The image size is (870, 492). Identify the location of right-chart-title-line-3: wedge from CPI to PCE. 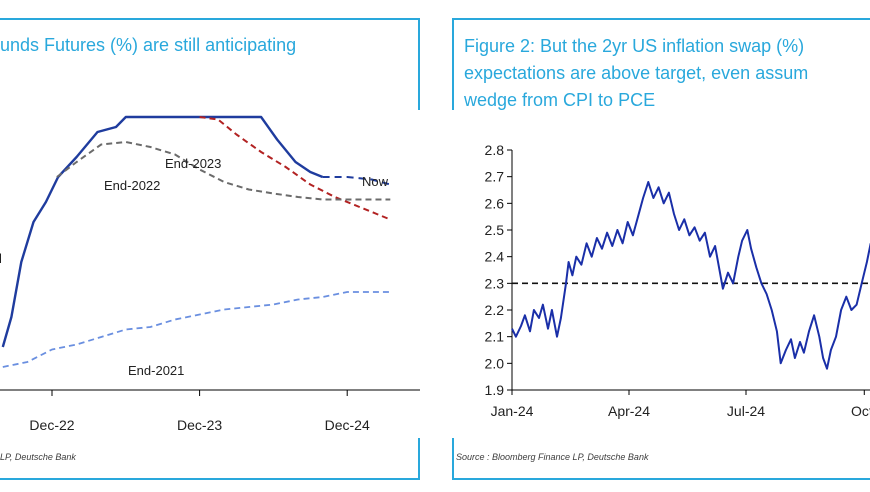
(560, 100).